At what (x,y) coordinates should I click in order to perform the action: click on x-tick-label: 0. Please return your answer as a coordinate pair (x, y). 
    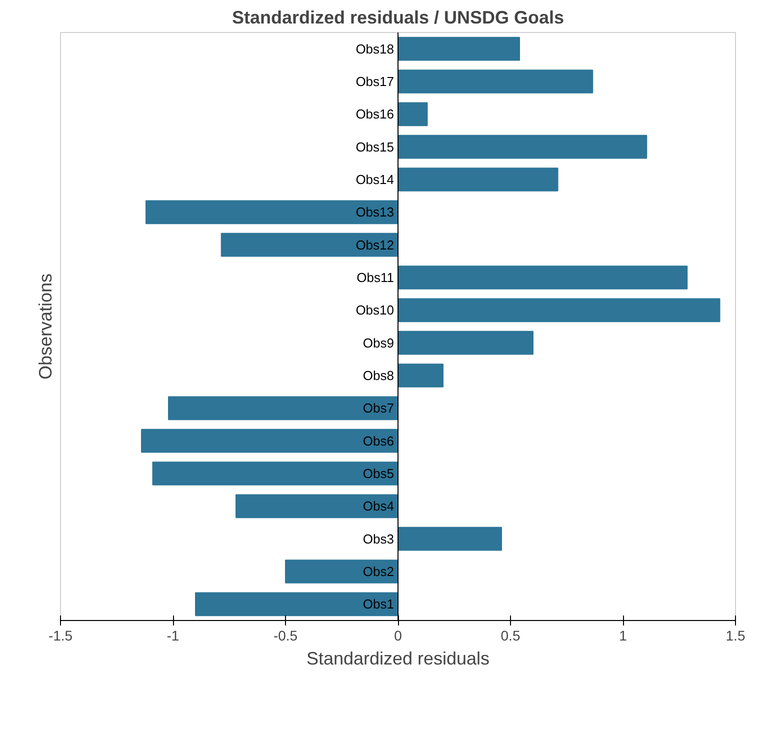
    Looking at the image, I should click on (398, 636).